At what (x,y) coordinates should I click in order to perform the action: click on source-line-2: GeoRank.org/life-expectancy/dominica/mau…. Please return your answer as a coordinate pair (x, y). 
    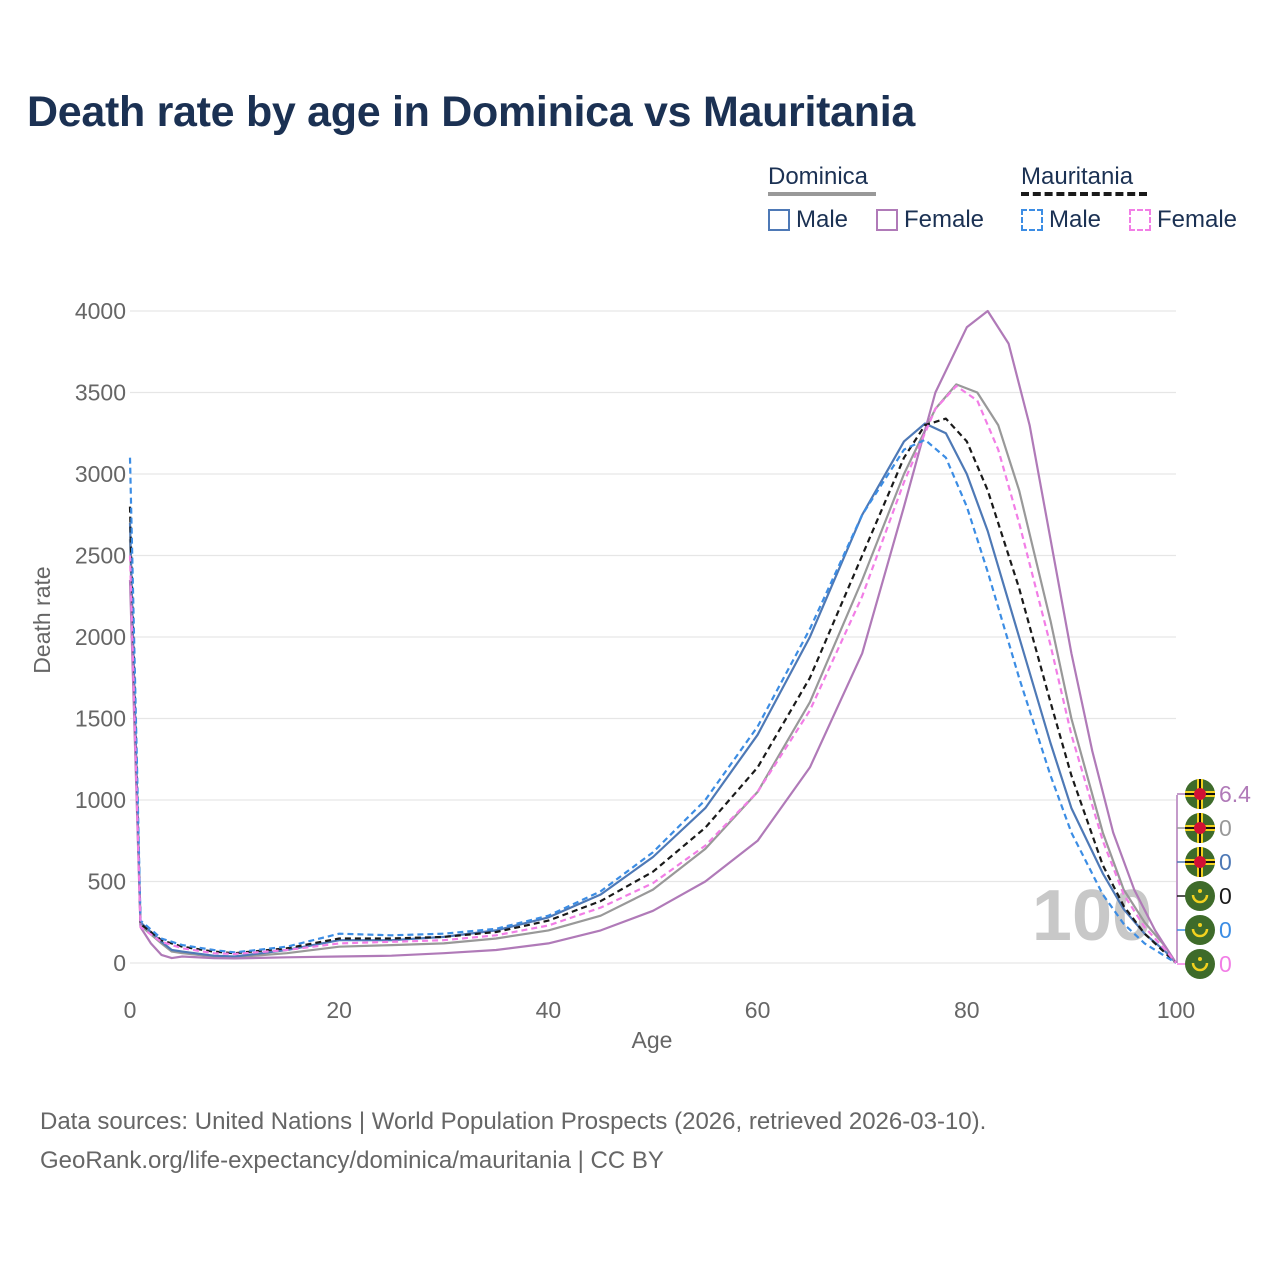
    Looking at the image, I should click on (352, 1160).